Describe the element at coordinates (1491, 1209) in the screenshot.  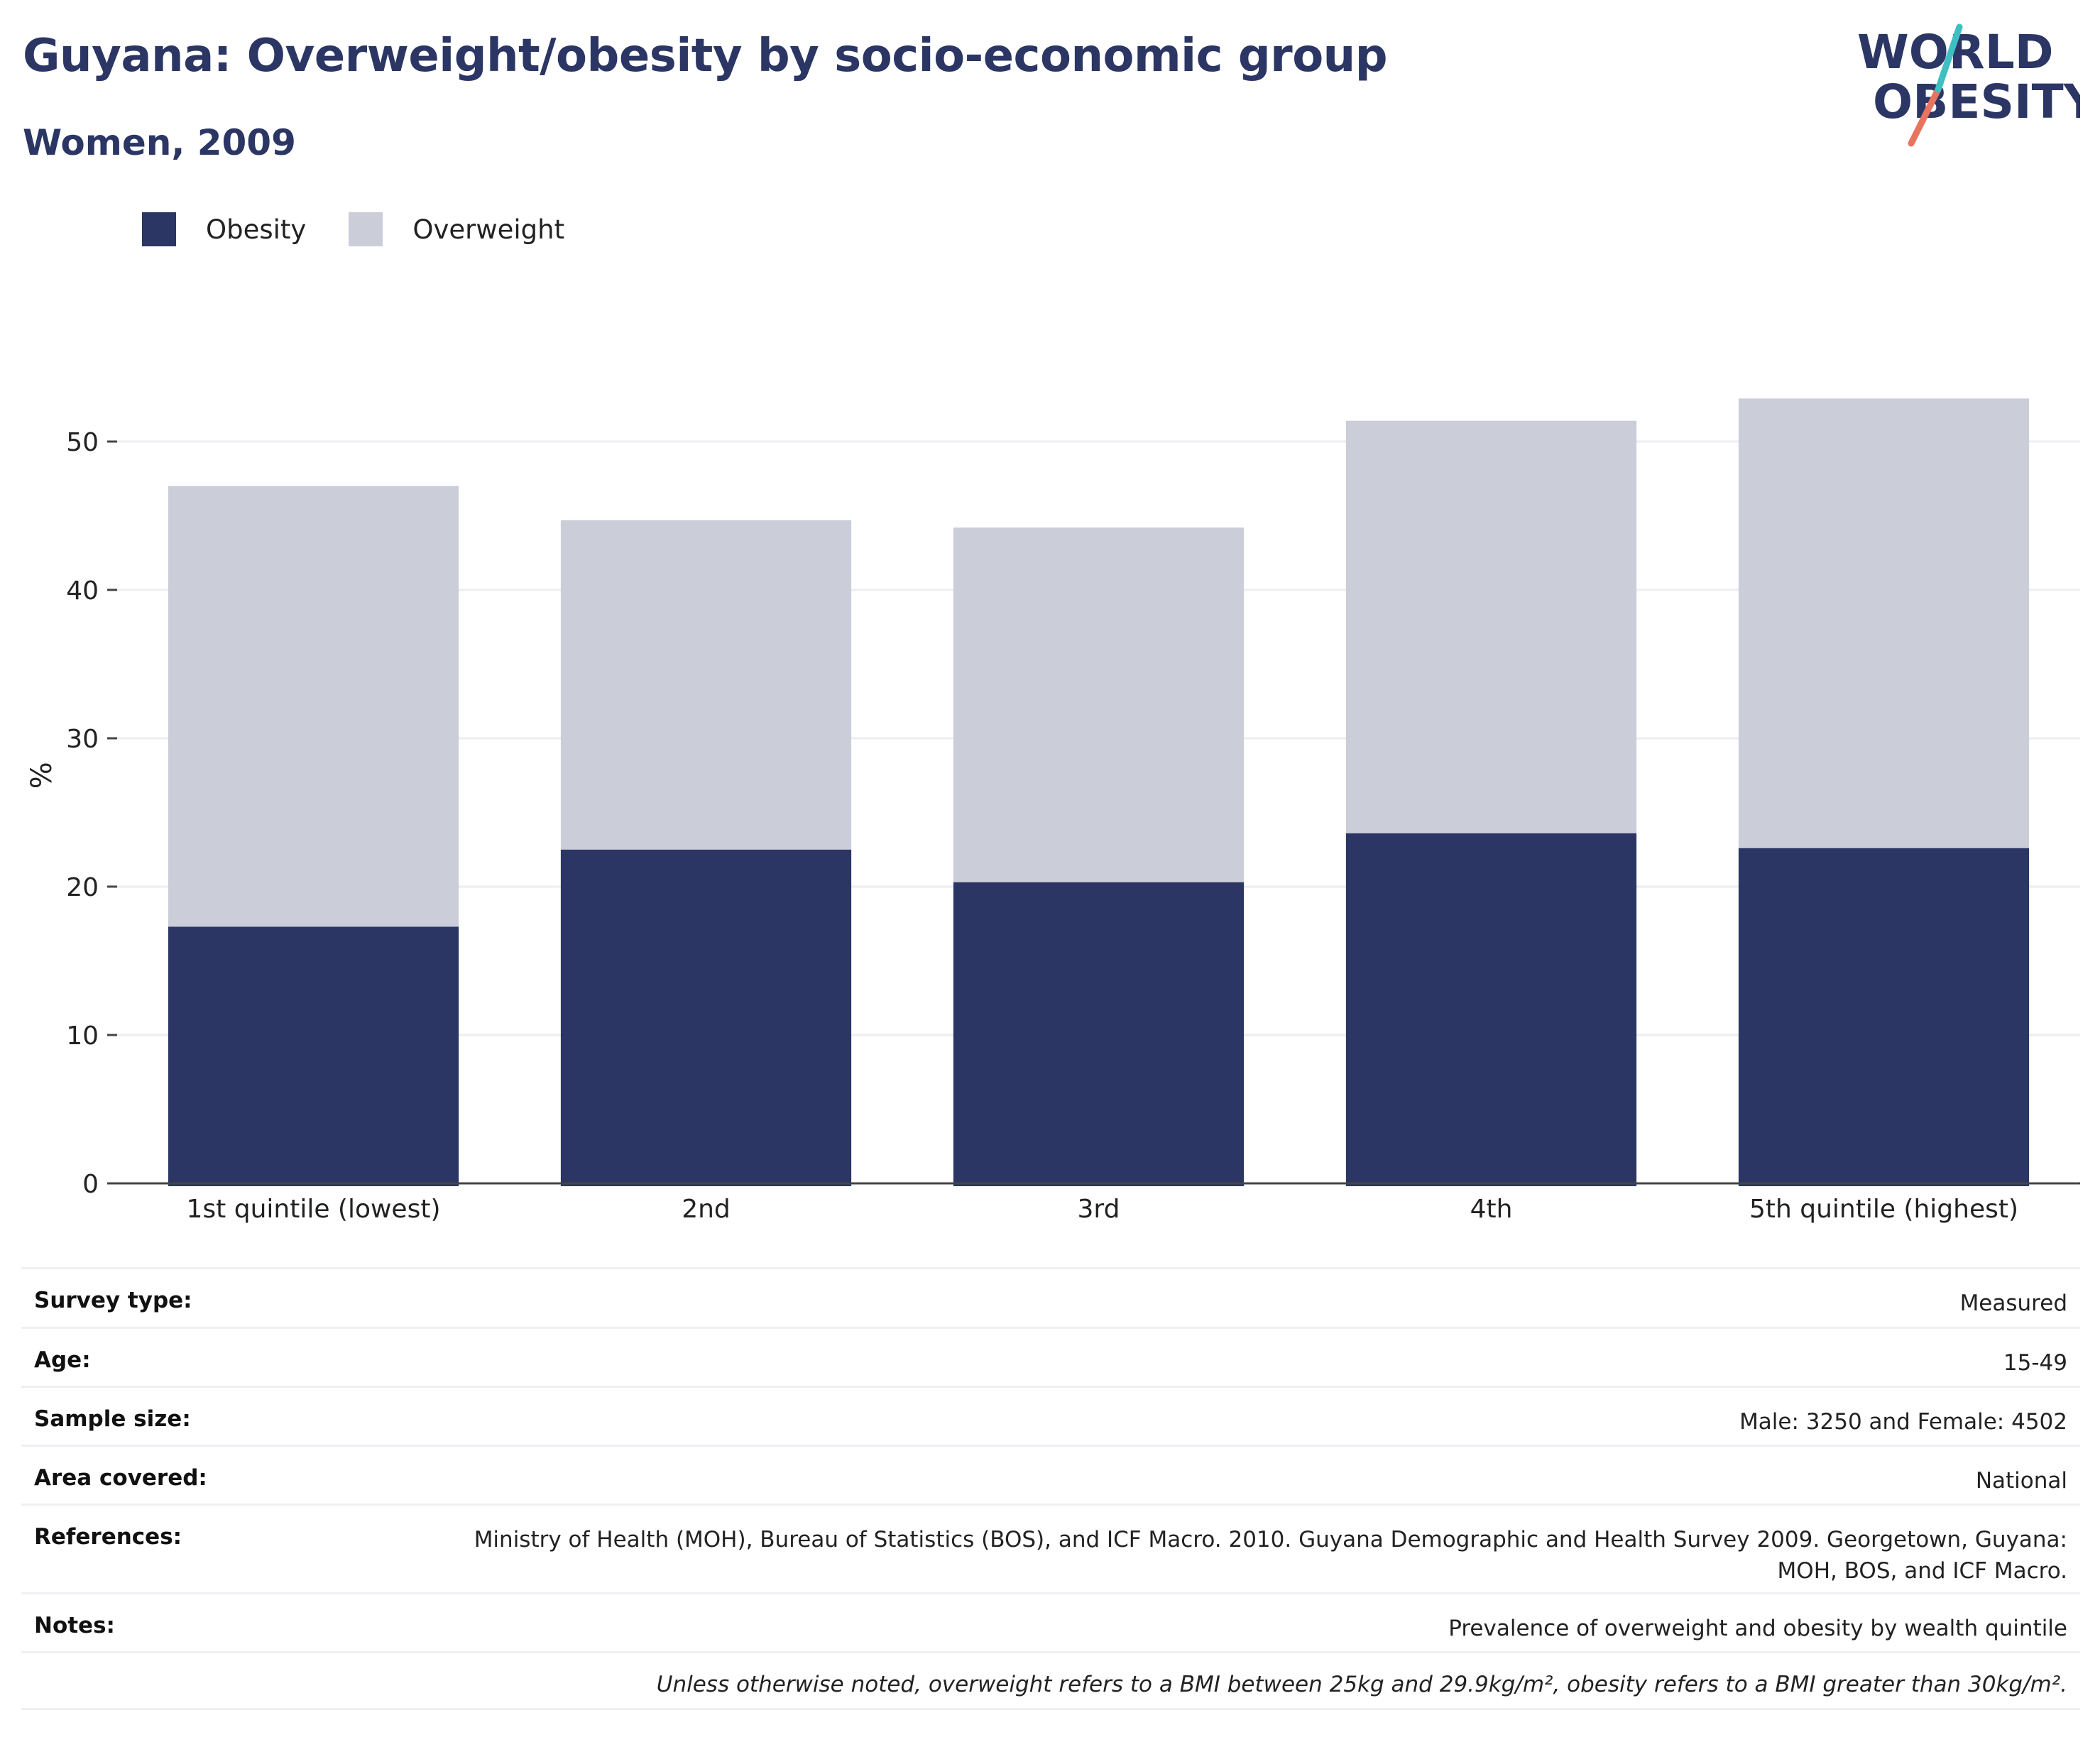
I see `x-tick-label-4th: 4th` at that location.